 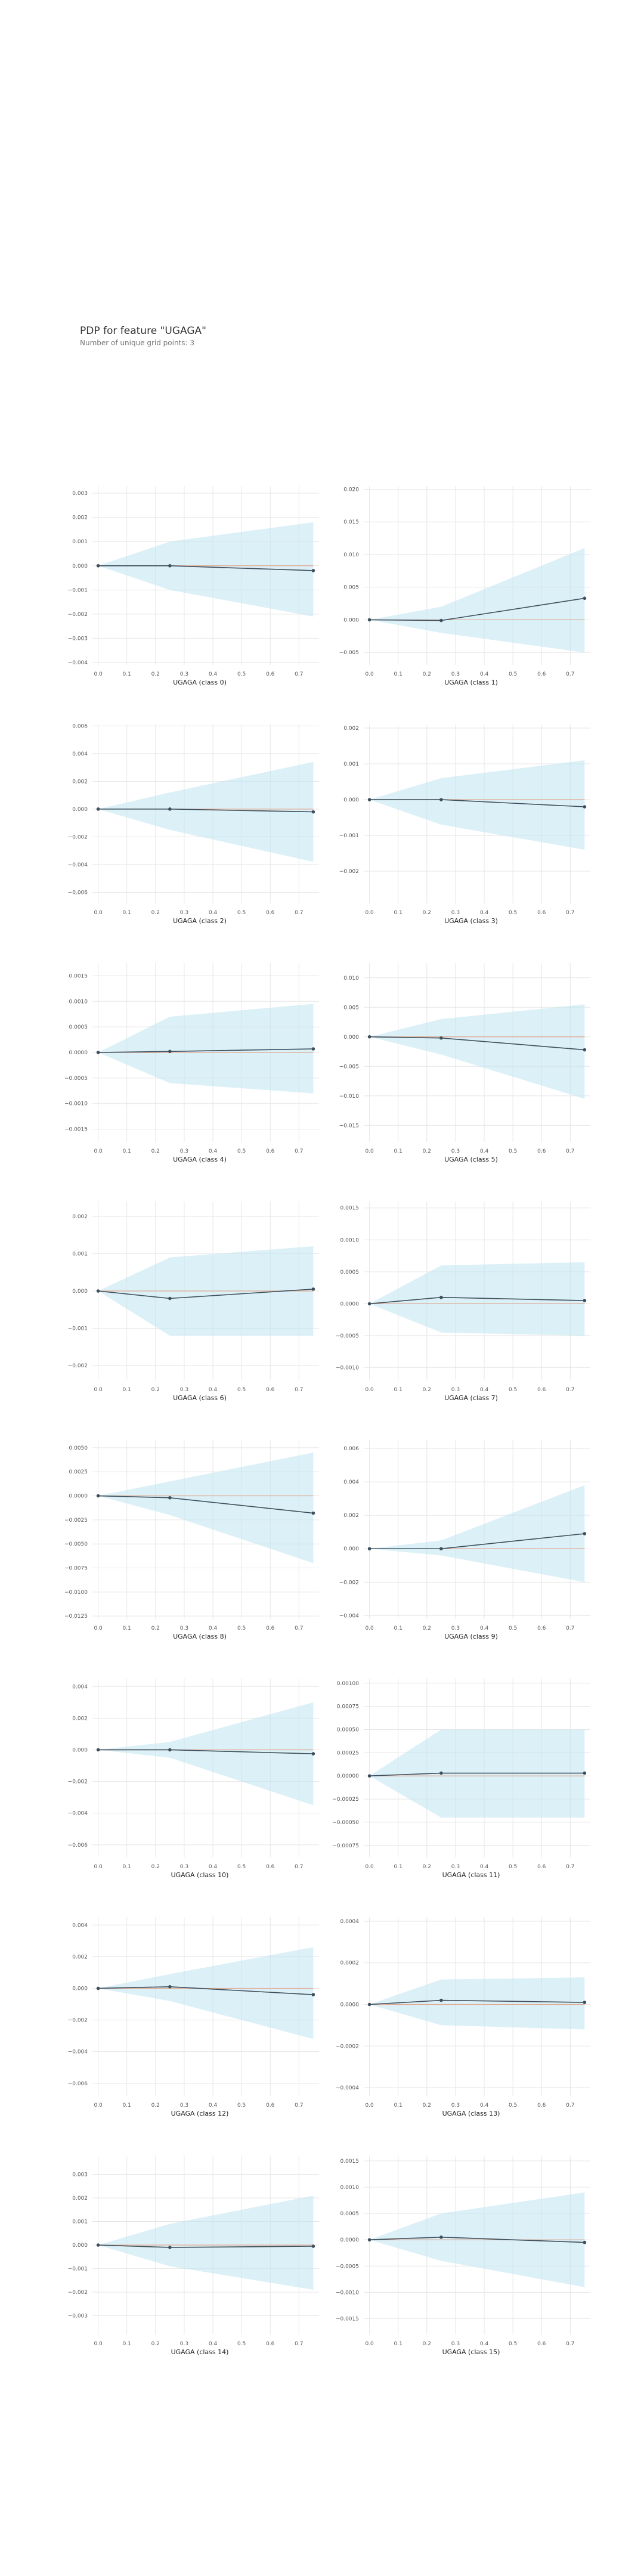 I want to click on y-tick-label: 0.0005, so click(x=350, y=1273).